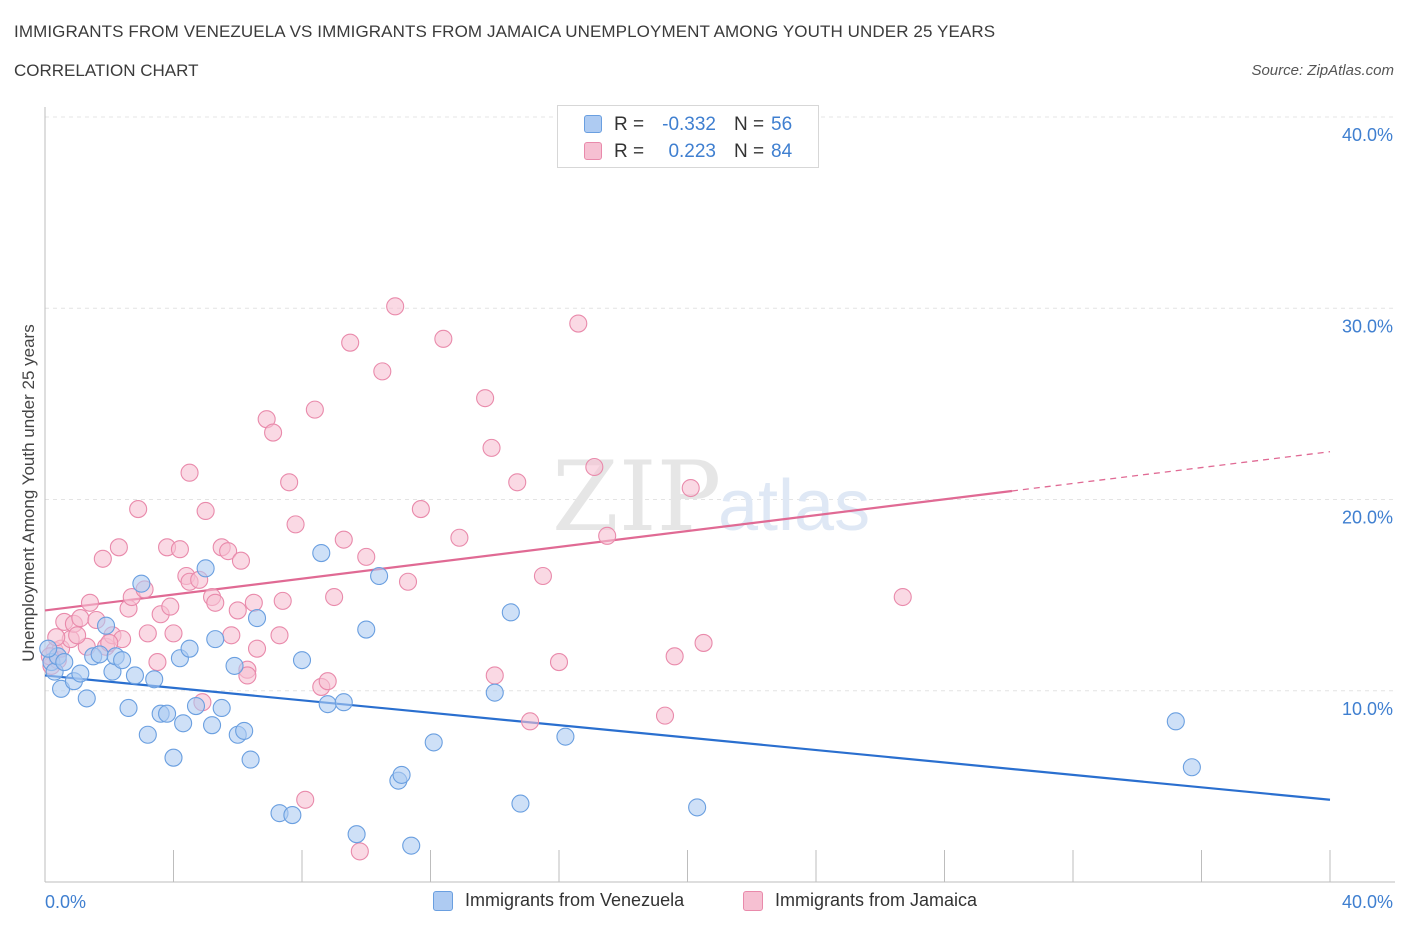 This screenshot has height=930, width=1406. I want to click on watermark-atlas: atlas, so click(794, 506).